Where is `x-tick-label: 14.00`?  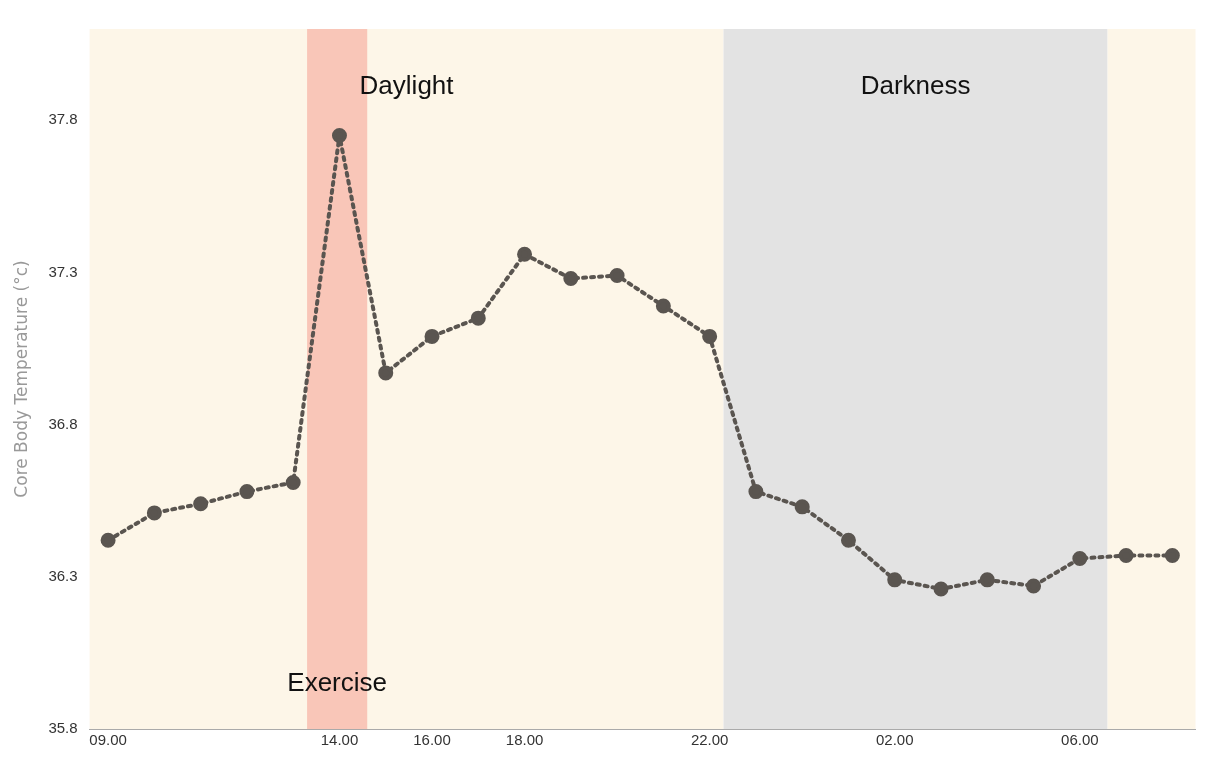
x-tick-label: 14.00 is located at coordinates (339, 740).